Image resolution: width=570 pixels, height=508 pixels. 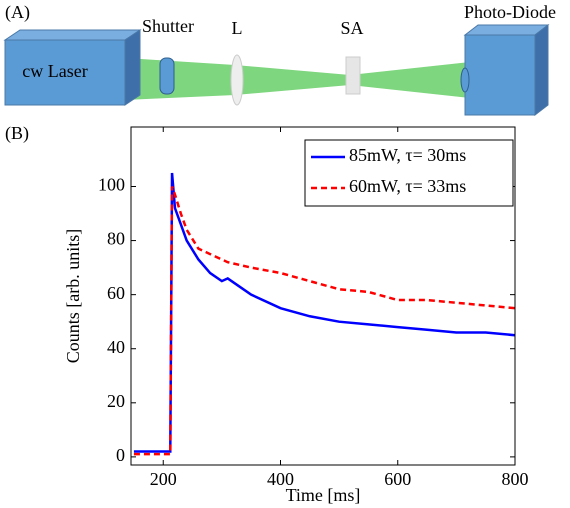 I want to click on laser-side, so click(x=132, y=67).